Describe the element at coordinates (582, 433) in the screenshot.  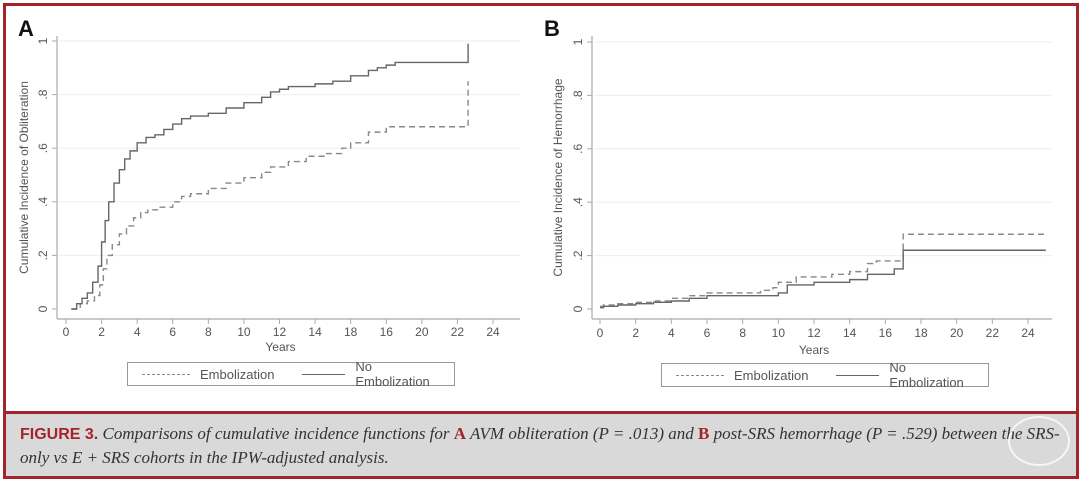
I see `caption-text: AVM obliteration (P = .013) and` at that location.